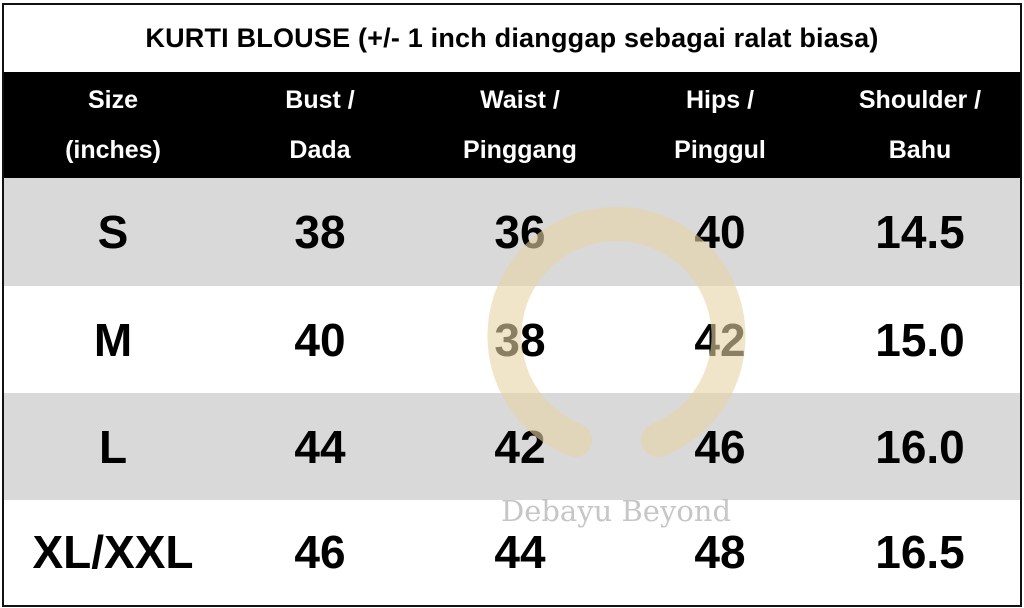  Describe the element at coordinates (720, 150) in the screenshot. I see `column-header-line: Pinggul` at that location.